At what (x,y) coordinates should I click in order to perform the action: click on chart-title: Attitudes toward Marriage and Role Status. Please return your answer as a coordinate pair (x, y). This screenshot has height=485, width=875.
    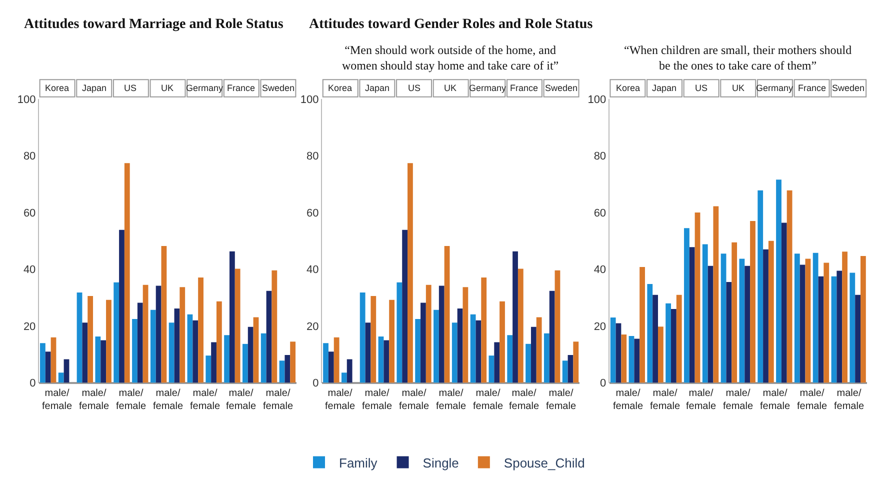
    Looking at the image, I should click on (154, 24).